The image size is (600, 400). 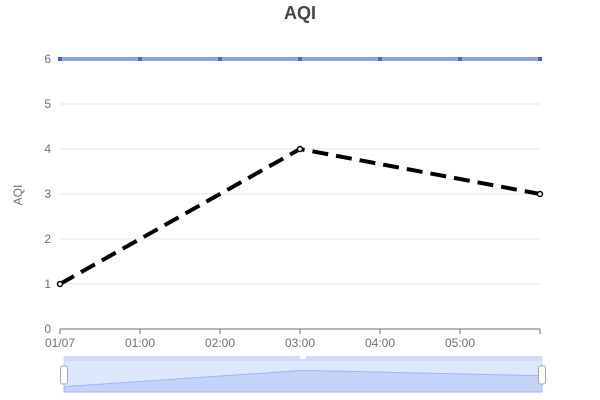 What do you see at coordinates (47, 104) in the screenshot?
I see `y-tick-label: 5` at bounding box center [47, 104].